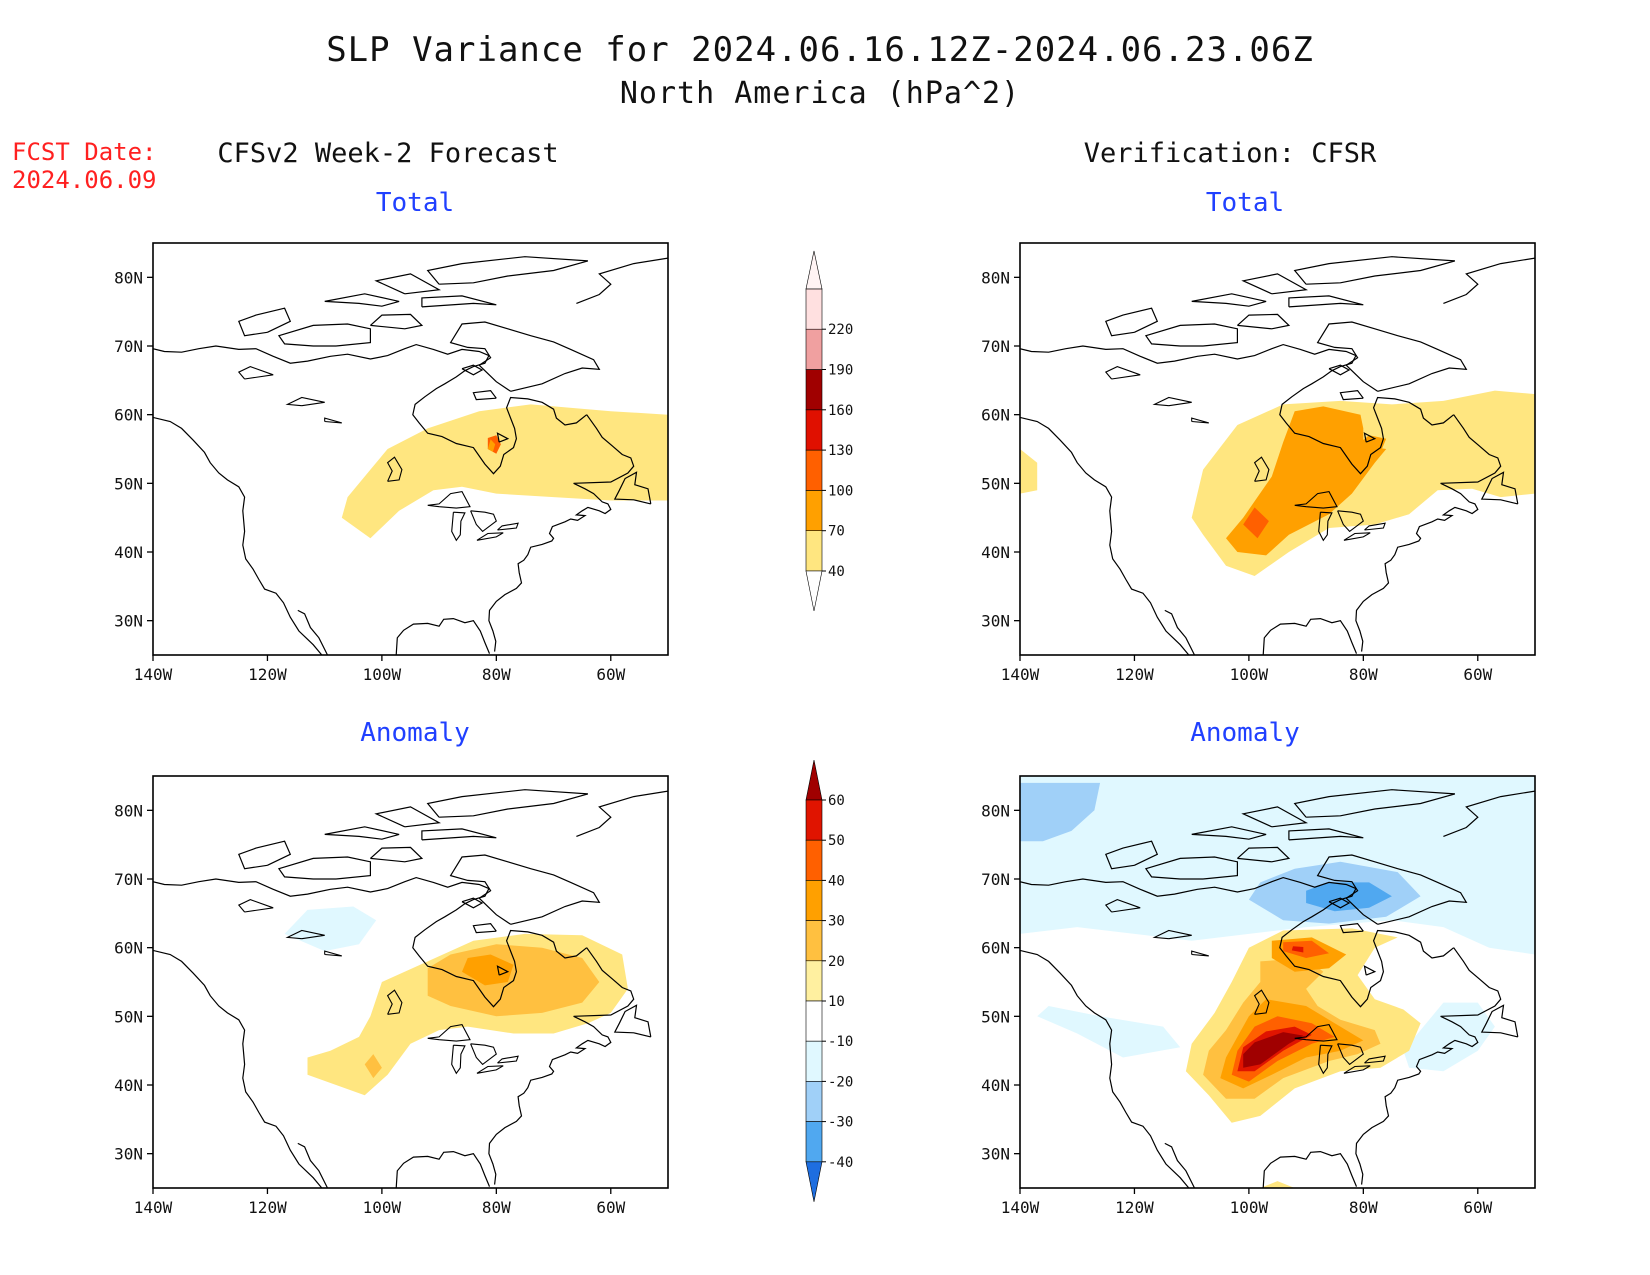 The image size is (1650, 1275). Describe the element at coordinates (836, 962) in the screenshot. I see `colorbar-label: 20` at that location.